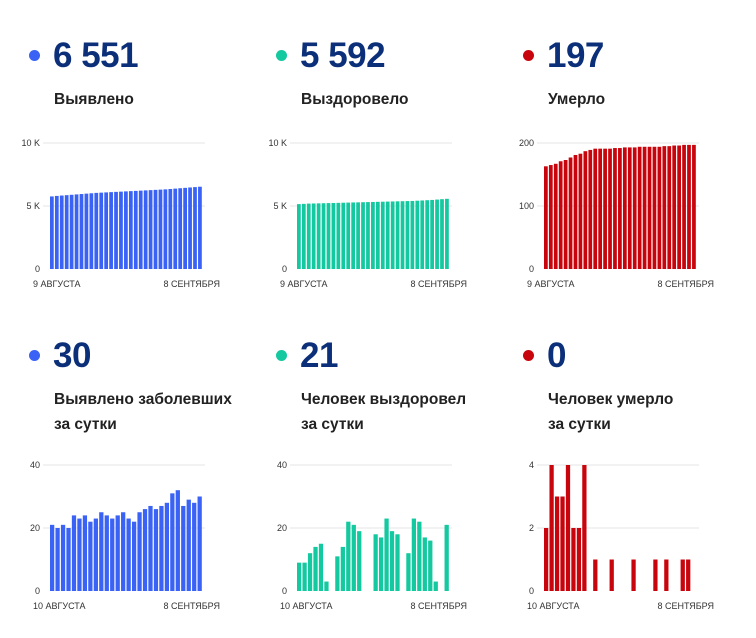 This screenshot has height=638, width=756. Describe the element at coordinates (143, 399) in the screenshot. I see `metric-label-line: Выявлено заболевших` at that location.